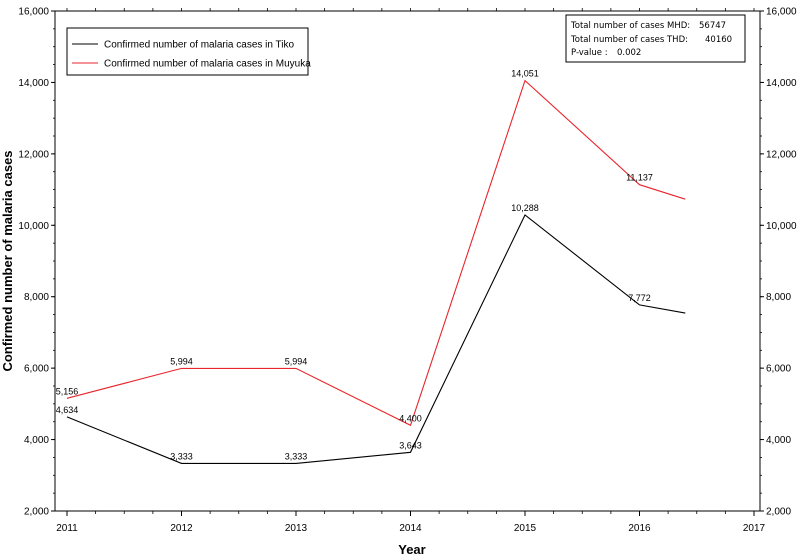  I want to click on y-tick-label-left: 4,000, so click(36, 440).